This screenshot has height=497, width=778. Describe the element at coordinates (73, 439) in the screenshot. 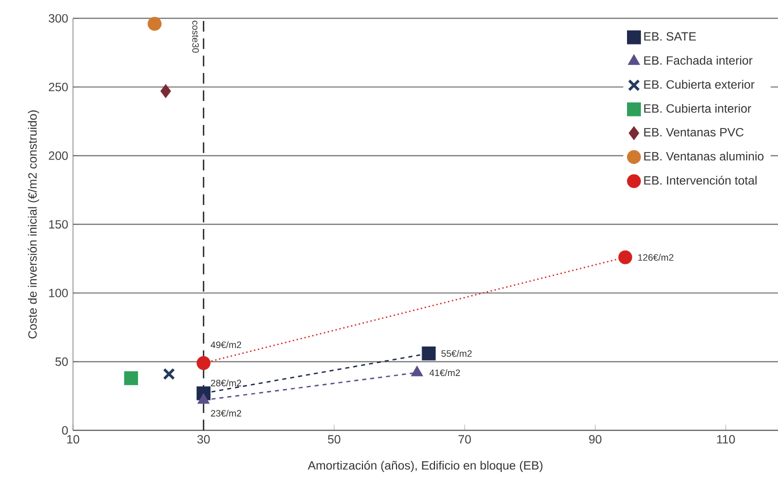

I see `x-tick-label: 10` at that location.